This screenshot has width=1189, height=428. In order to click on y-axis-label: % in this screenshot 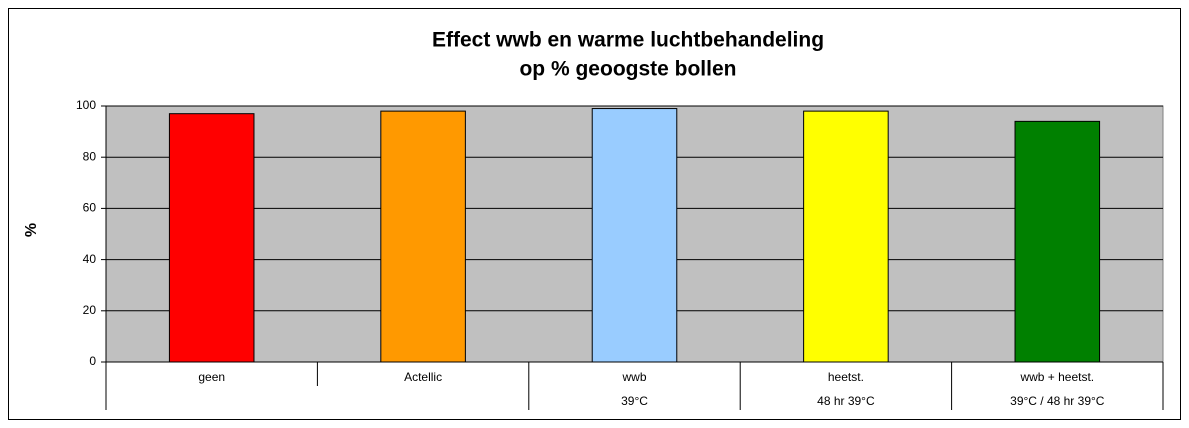, I will do `click(31, 230)`.